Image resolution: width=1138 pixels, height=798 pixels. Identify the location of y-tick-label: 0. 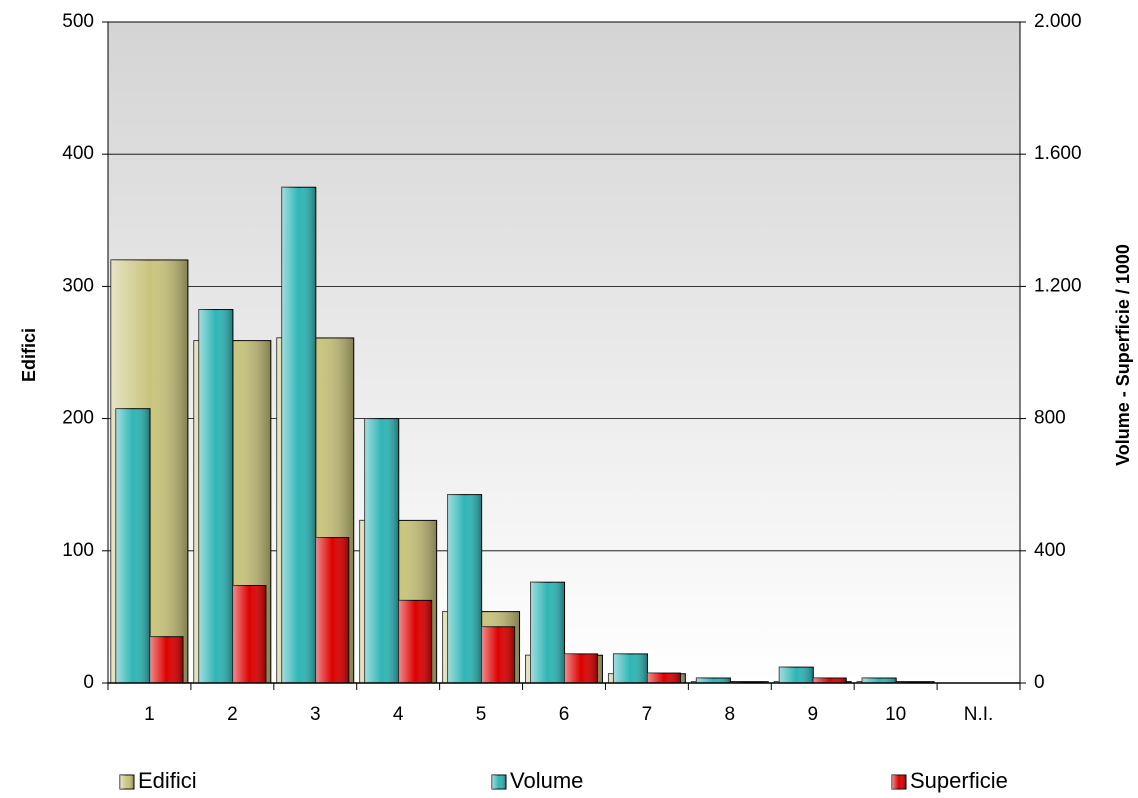
(88, 682).